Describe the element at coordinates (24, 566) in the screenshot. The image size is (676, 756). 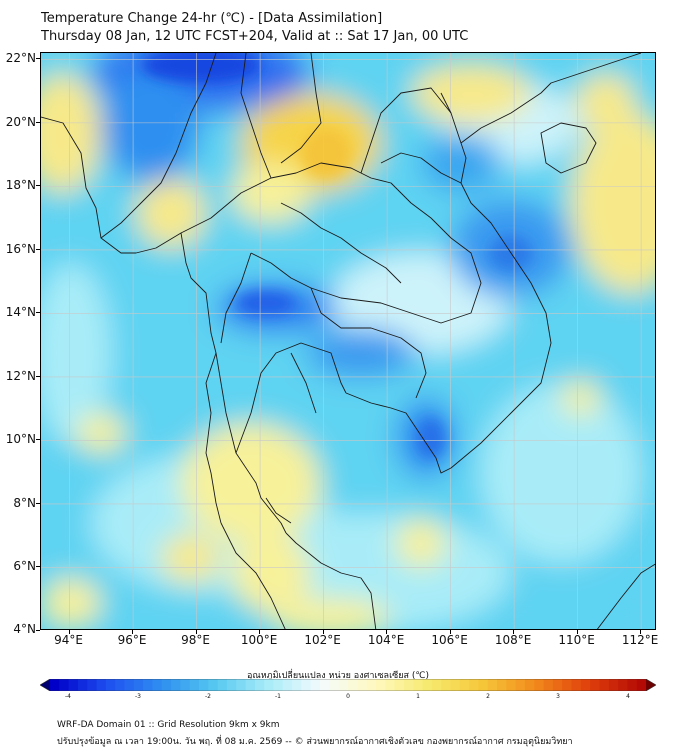
I see `lat-tick-label: 6°N` at that location.